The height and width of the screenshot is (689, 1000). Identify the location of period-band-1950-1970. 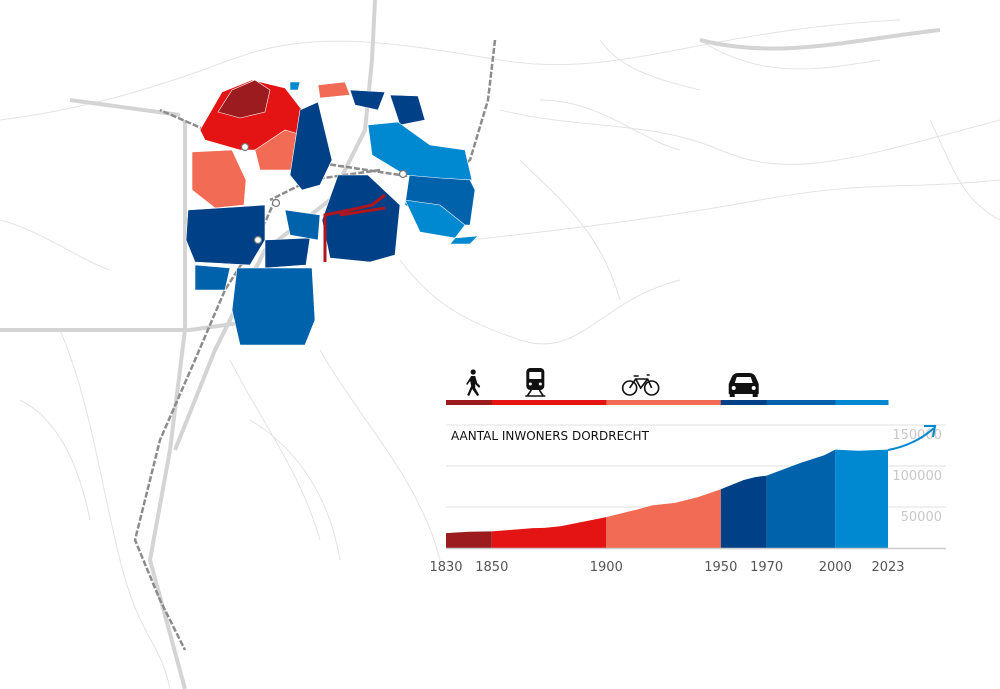
(744, 402).